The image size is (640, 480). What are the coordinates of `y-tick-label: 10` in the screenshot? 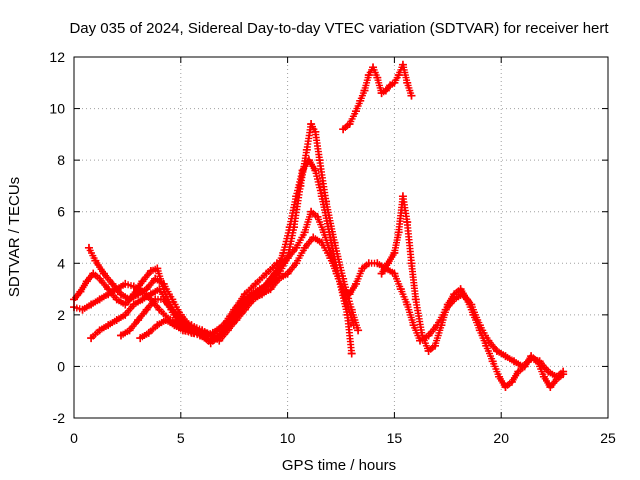 It's located at (57, 109).